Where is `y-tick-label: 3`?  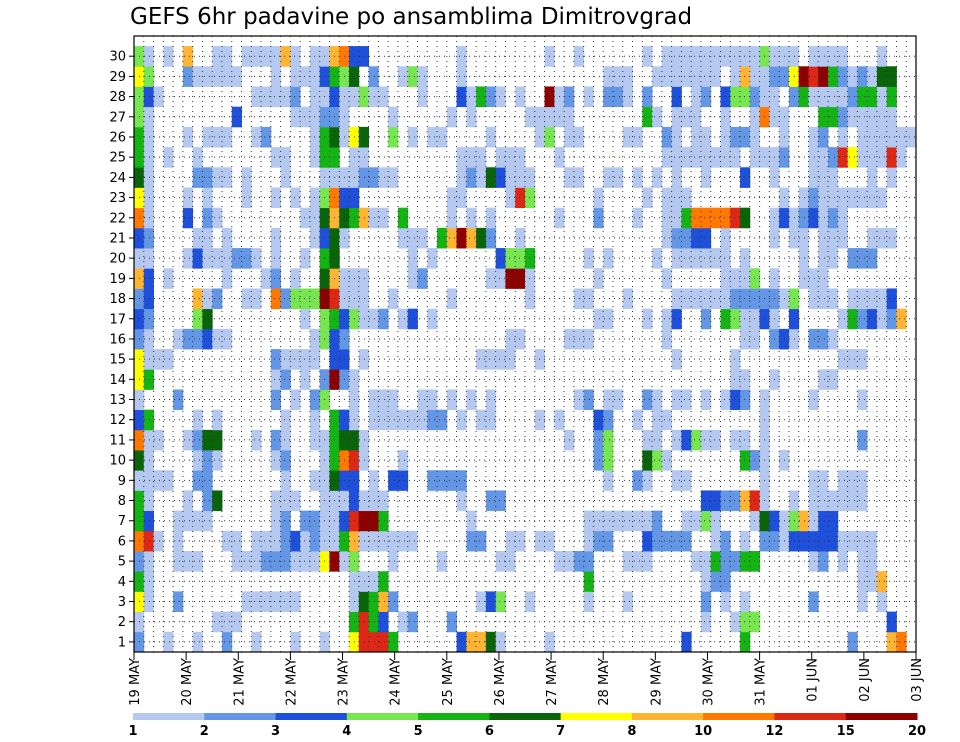
y-tick-label: 3 is located at coordinates (122, 602).